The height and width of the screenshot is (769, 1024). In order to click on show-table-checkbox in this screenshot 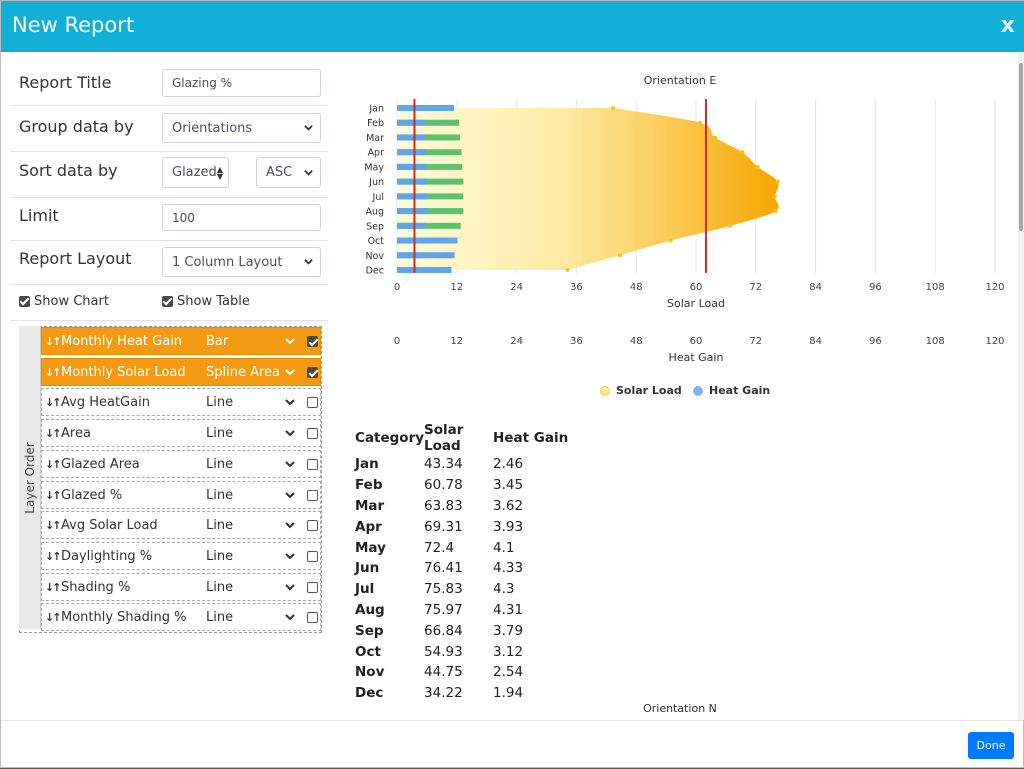, I will do `click(167, 301)`.